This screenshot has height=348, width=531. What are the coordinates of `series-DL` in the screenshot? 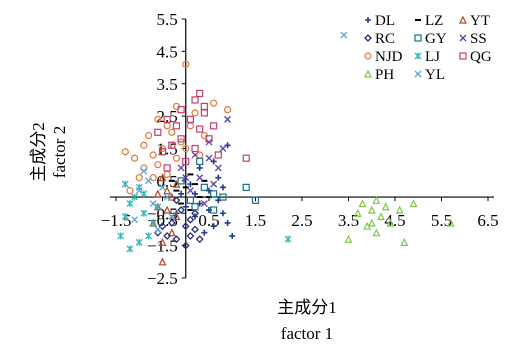 It's located at (204, 190).